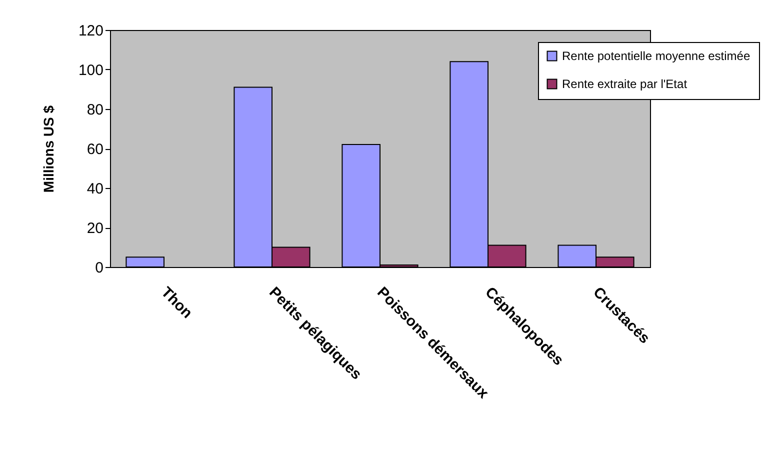  Describe the element at coordinates (656, 56) in the screenshot. I see `legend-label: Rente potentielle moyenne estimée` at that location.